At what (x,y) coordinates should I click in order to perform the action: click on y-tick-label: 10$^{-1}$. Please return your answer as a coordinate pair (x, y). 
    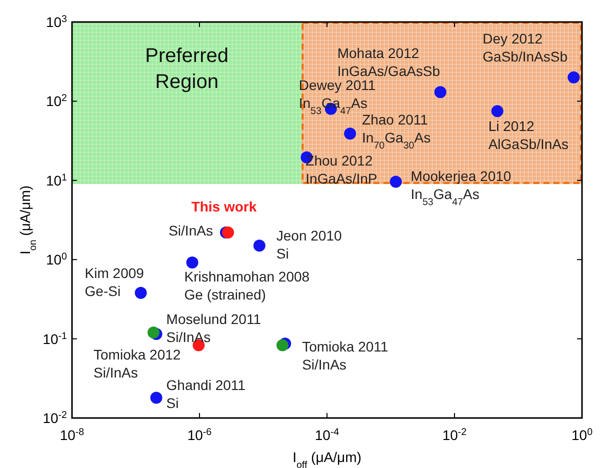
    Looking at the image, I should click on (54, 338).